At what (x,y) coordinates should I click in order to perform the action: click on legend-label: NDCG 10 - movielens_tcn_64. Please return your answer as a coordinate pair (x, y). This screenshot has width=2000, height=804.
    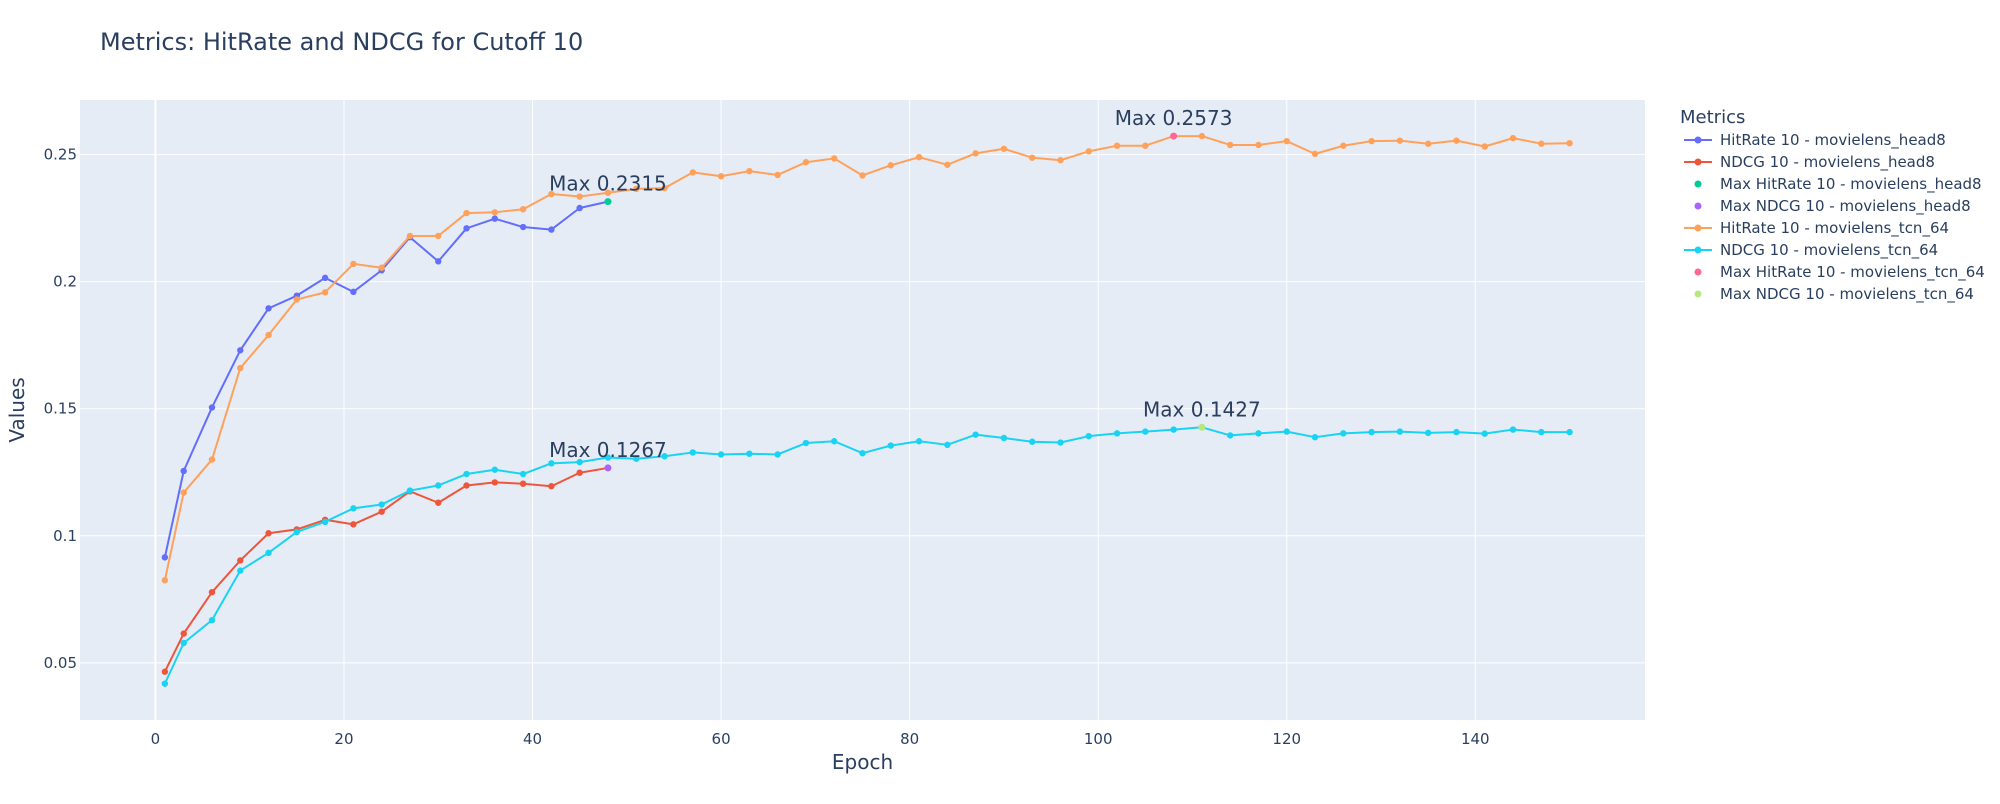
    Looking at the image, I should click on (1829, 250).